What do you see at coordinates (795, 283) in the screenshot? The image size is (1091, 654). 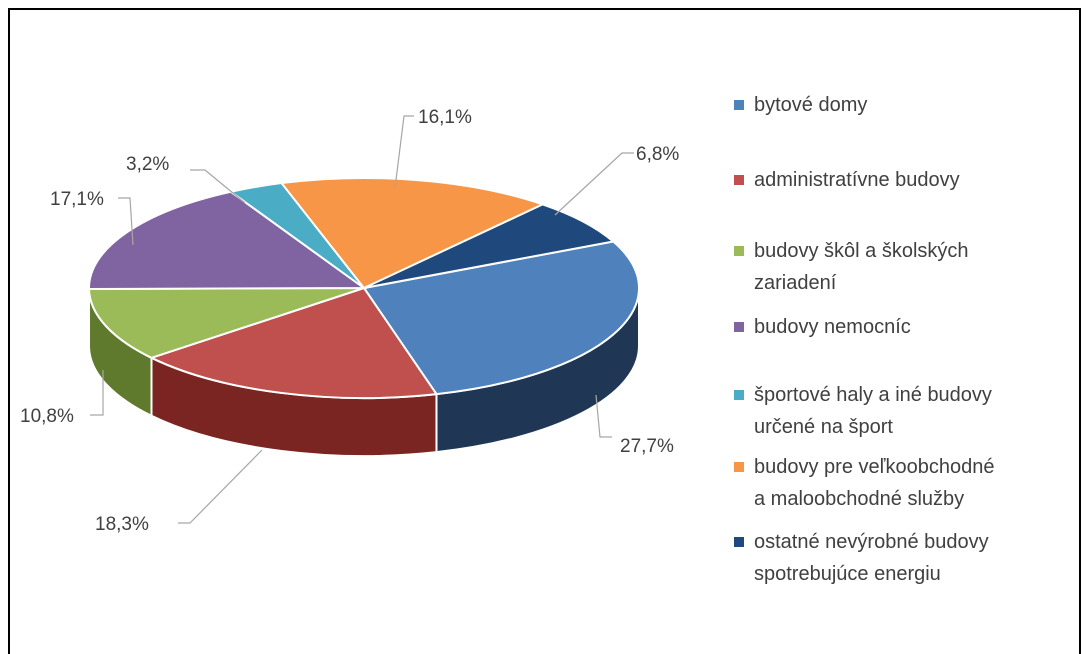 I see `legend-label-2-1: zariadení` at bounding box center [795, 283].